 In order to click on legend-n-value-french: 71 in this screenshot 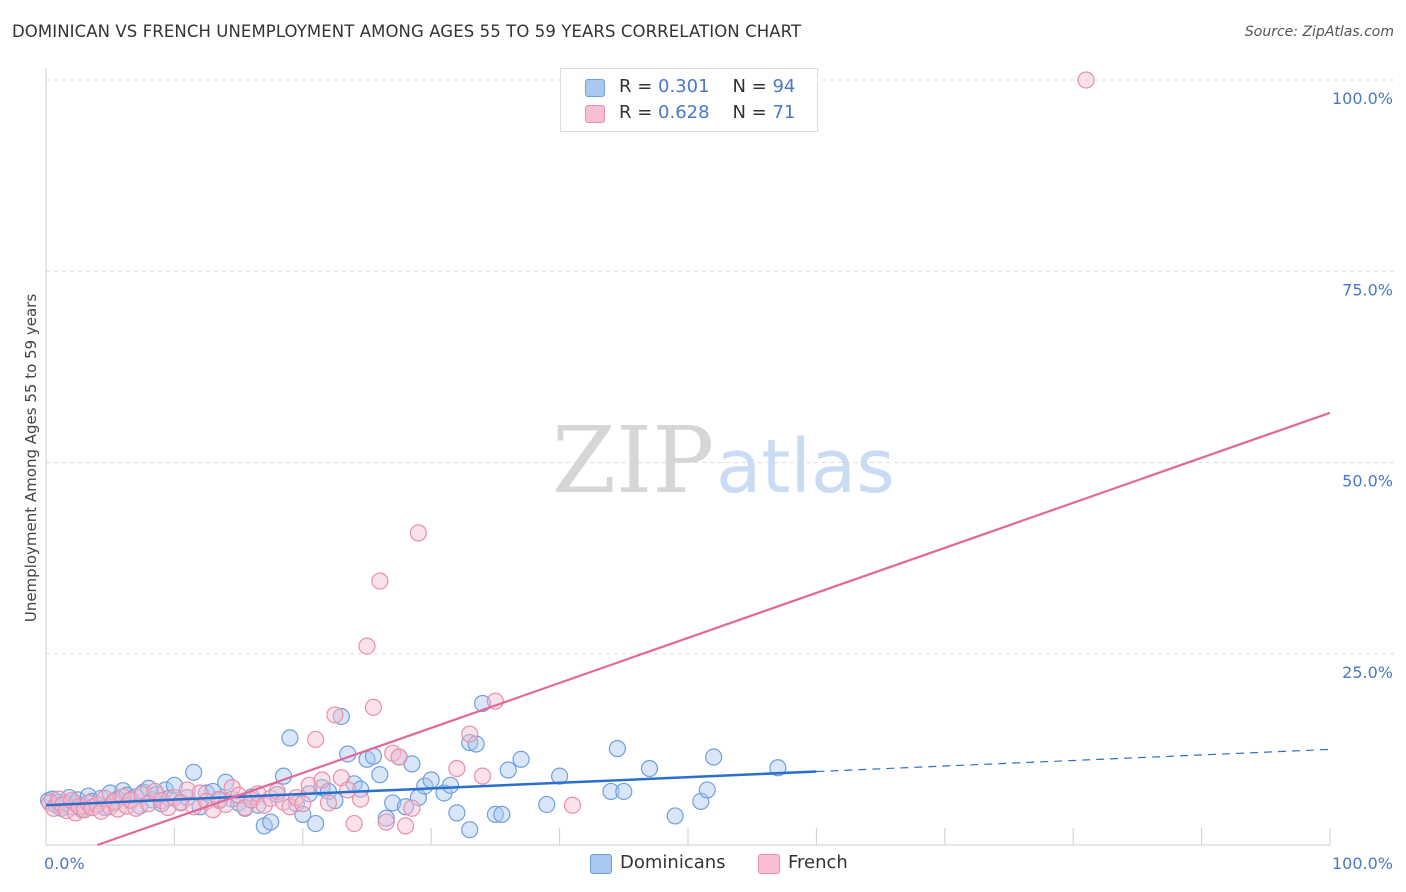, I will do `click(784, 112)`.